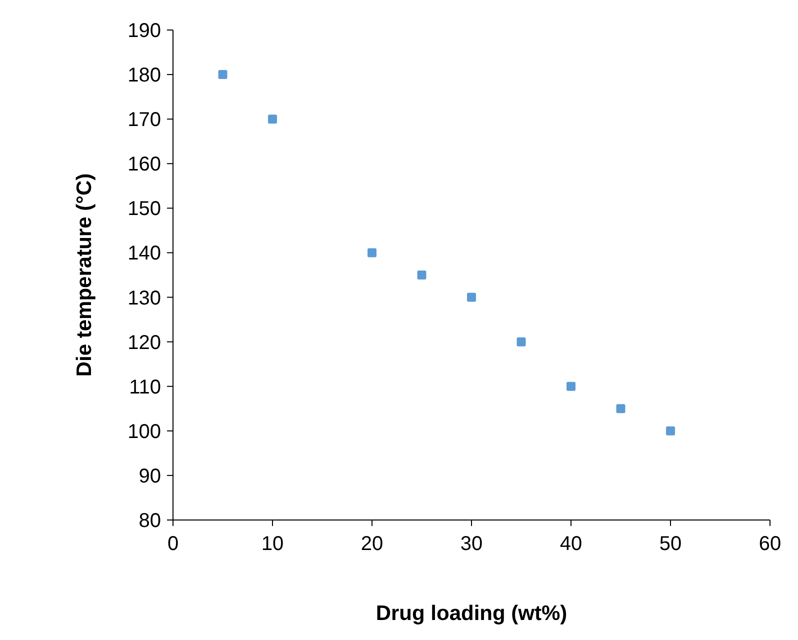  I want to click on y-tick-label: 140, so click(144, 253).